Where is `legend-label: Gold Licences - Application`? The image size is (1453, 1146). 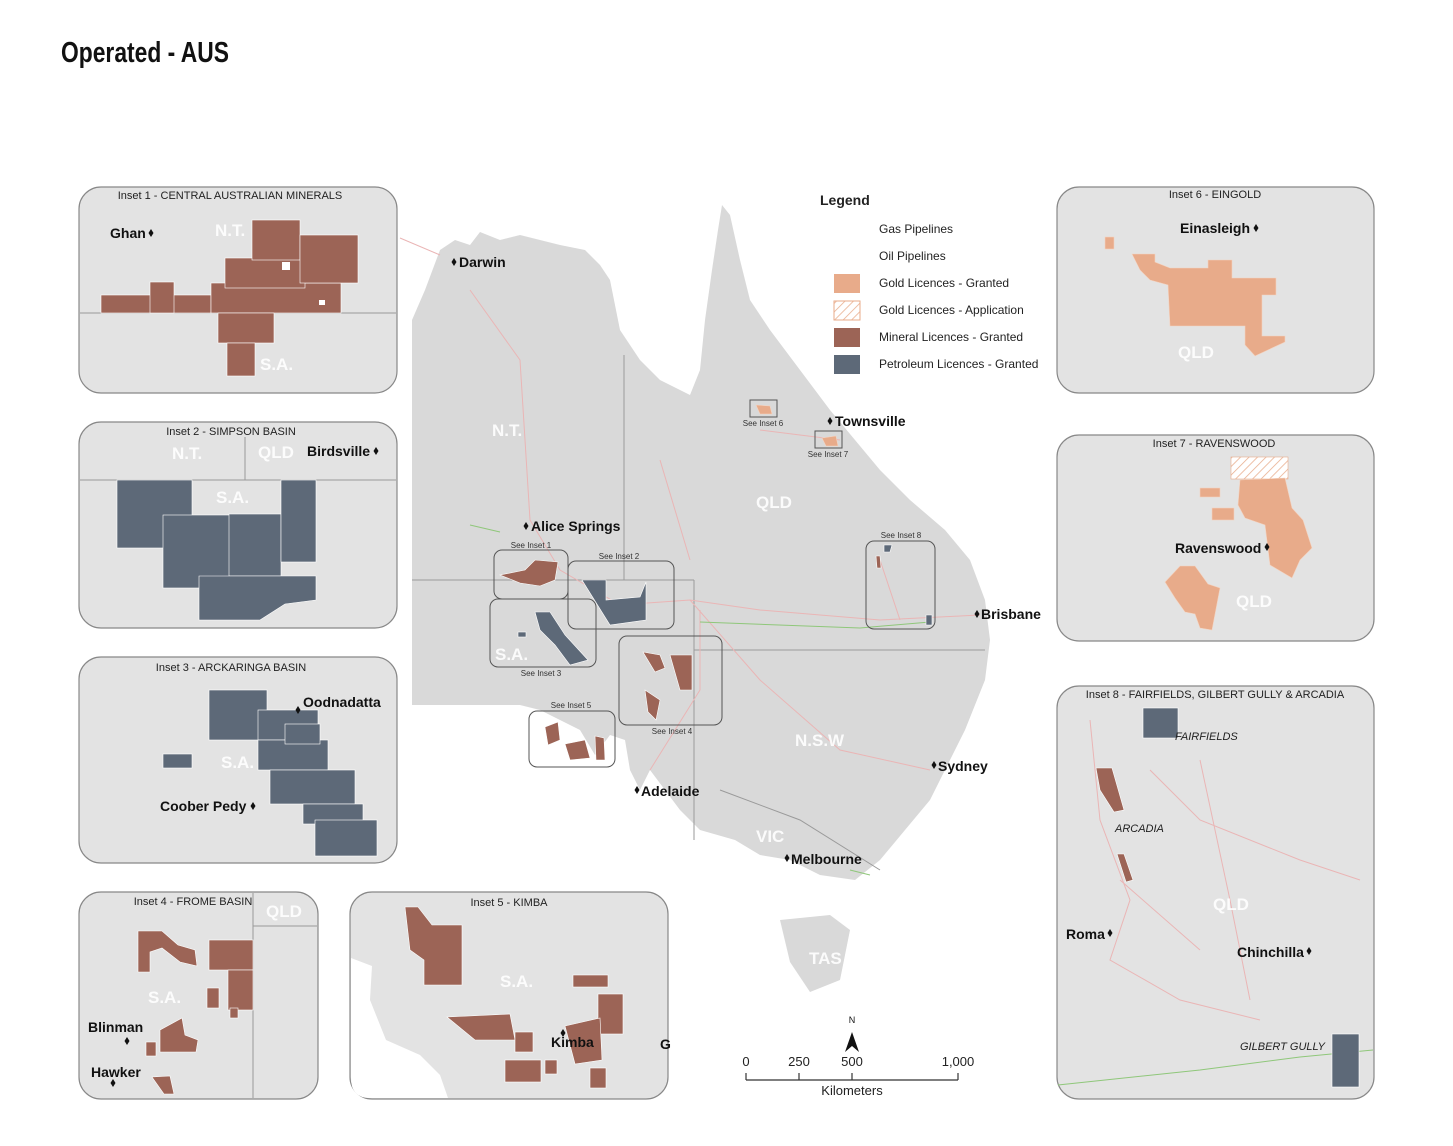
legend-label: Gold Licences - Application is located at coordinates (951, 310).